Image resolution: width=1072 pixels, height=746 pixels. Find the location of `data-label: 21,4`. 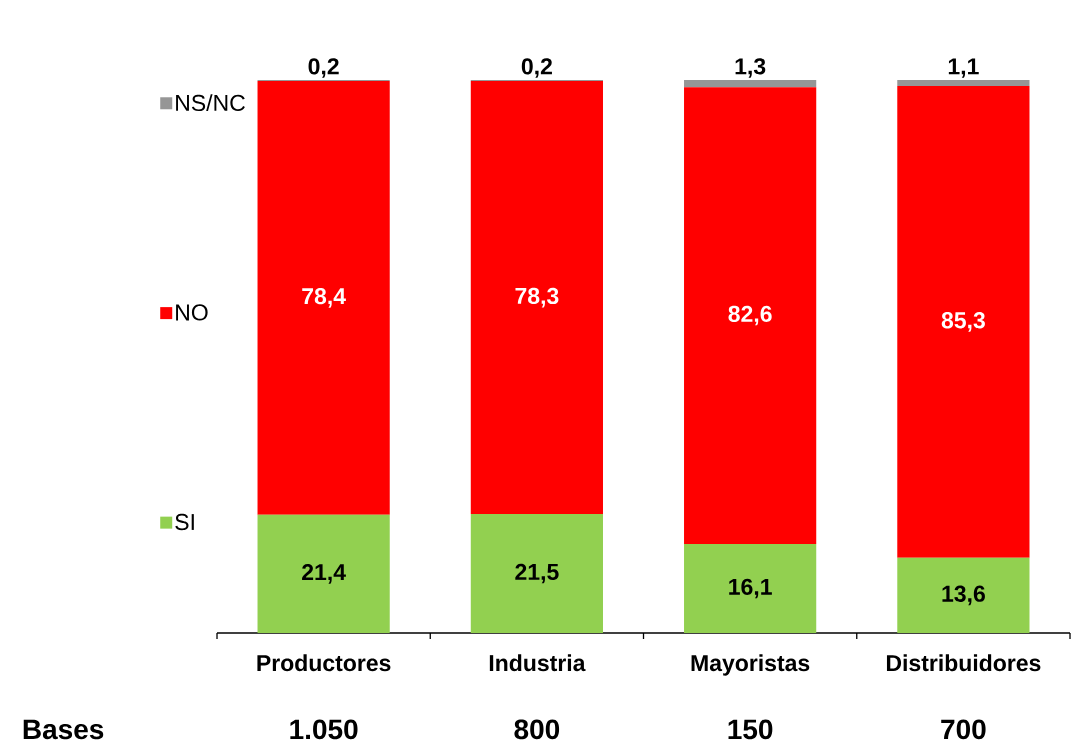

data-label: 21,4 is located at coordinates (324, 574).